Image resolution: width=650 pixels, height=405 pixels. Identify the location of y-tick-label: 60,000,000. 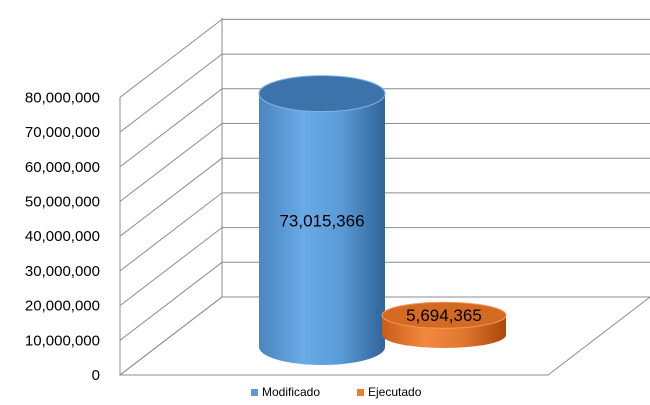
(62, 167).